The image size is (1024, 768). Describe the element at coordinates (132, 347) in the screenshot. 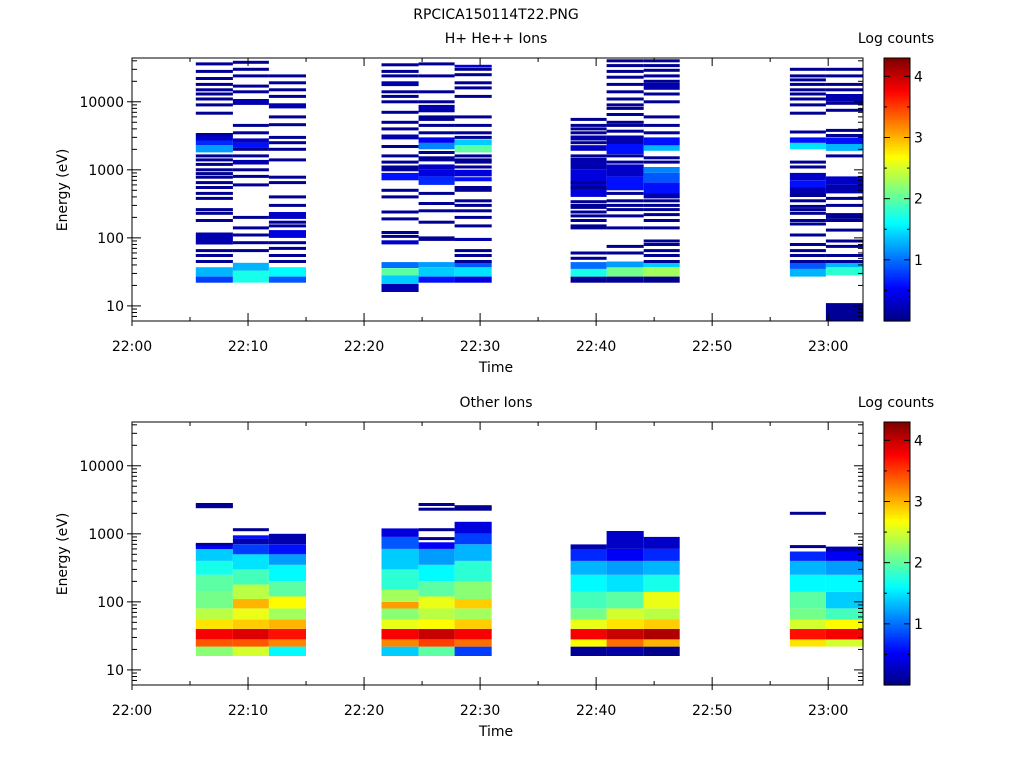

I see `x-tick-label: 22:00` at that location.